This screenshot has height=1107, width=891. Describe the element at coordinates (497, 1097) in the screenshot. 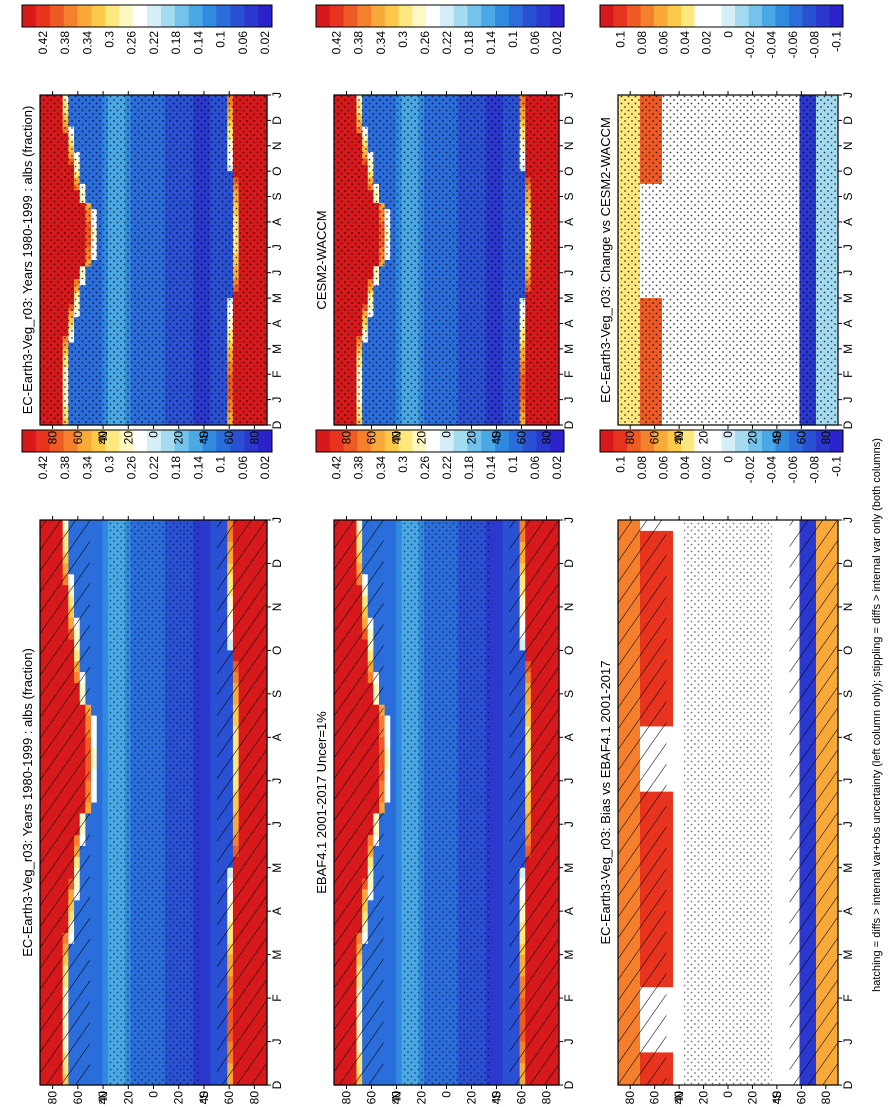

I see `lat-unit-south: °S` at that location.